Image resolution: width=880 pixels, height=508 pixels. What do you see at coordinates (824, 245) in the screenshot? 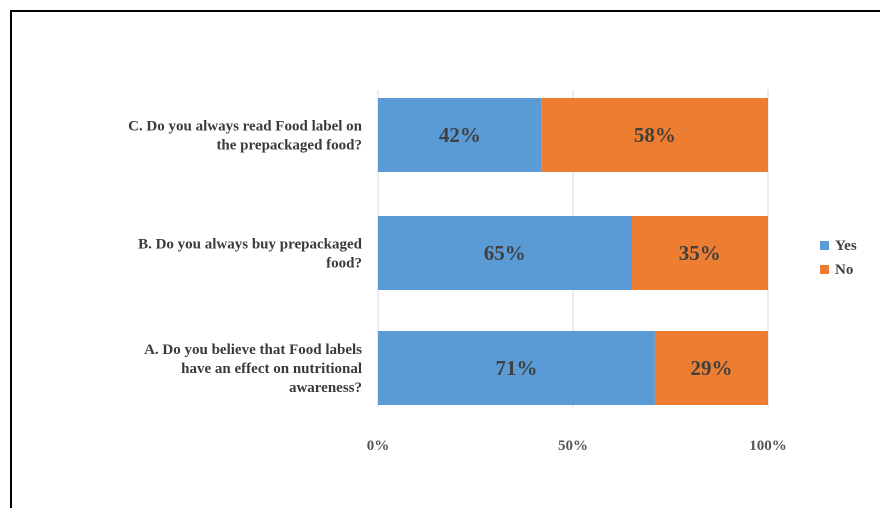
I see `legend-swatch-yes` at bounding box center [824, 245].